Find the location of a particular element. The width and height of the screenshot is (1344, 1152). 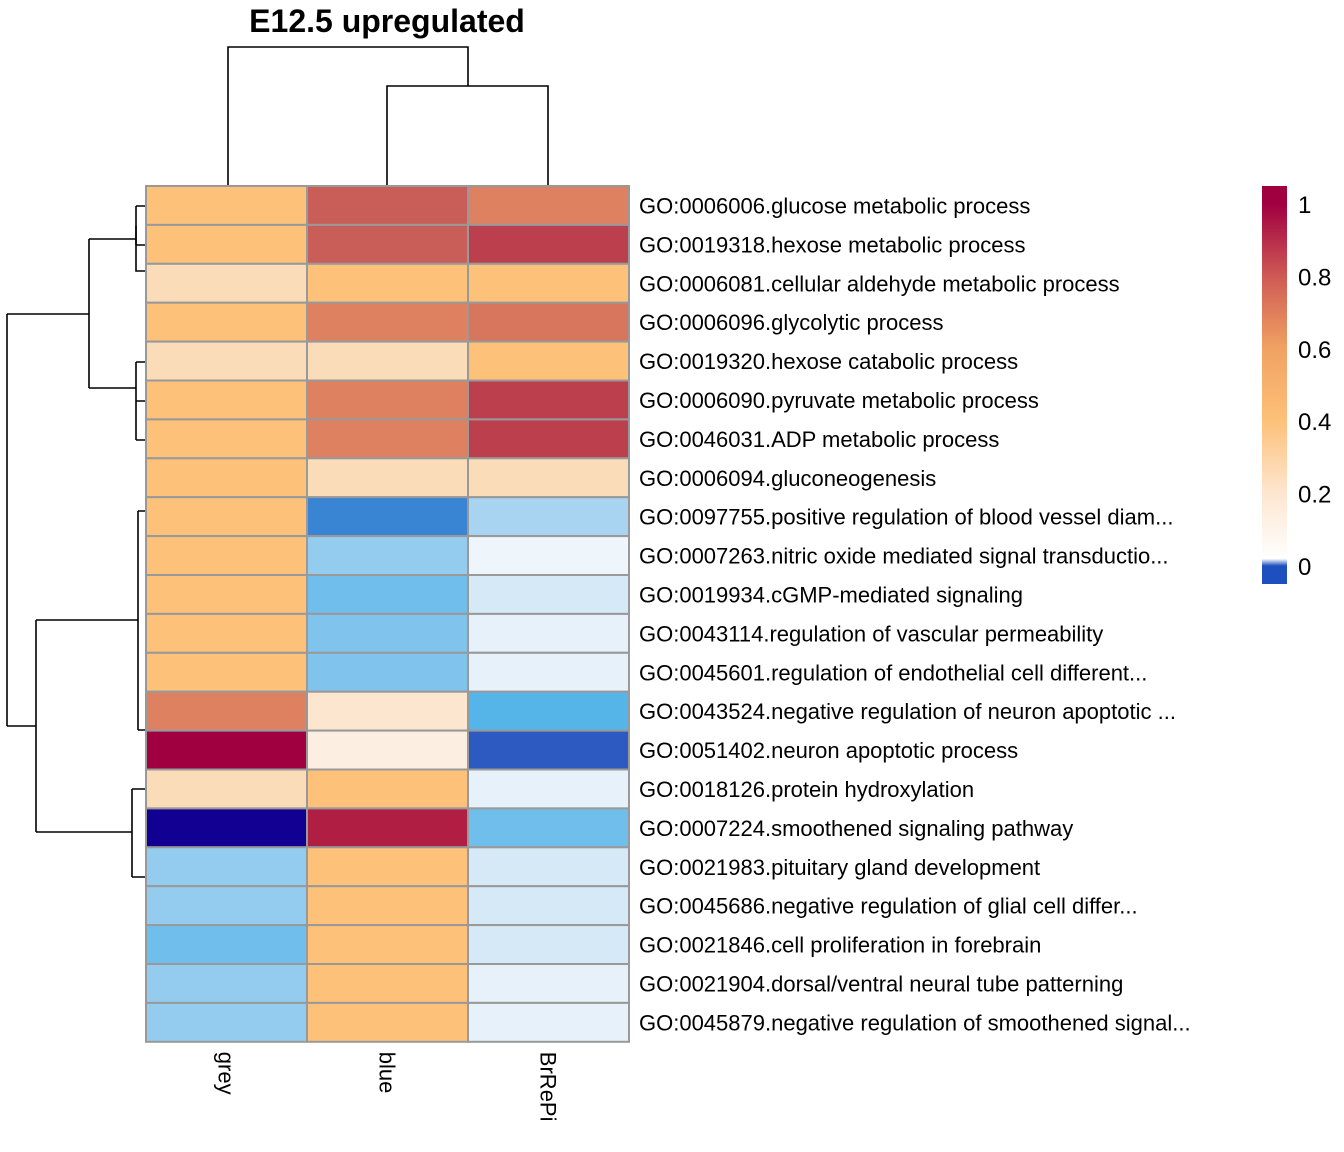

column-label: grey is located at coordinates (226, 1073).